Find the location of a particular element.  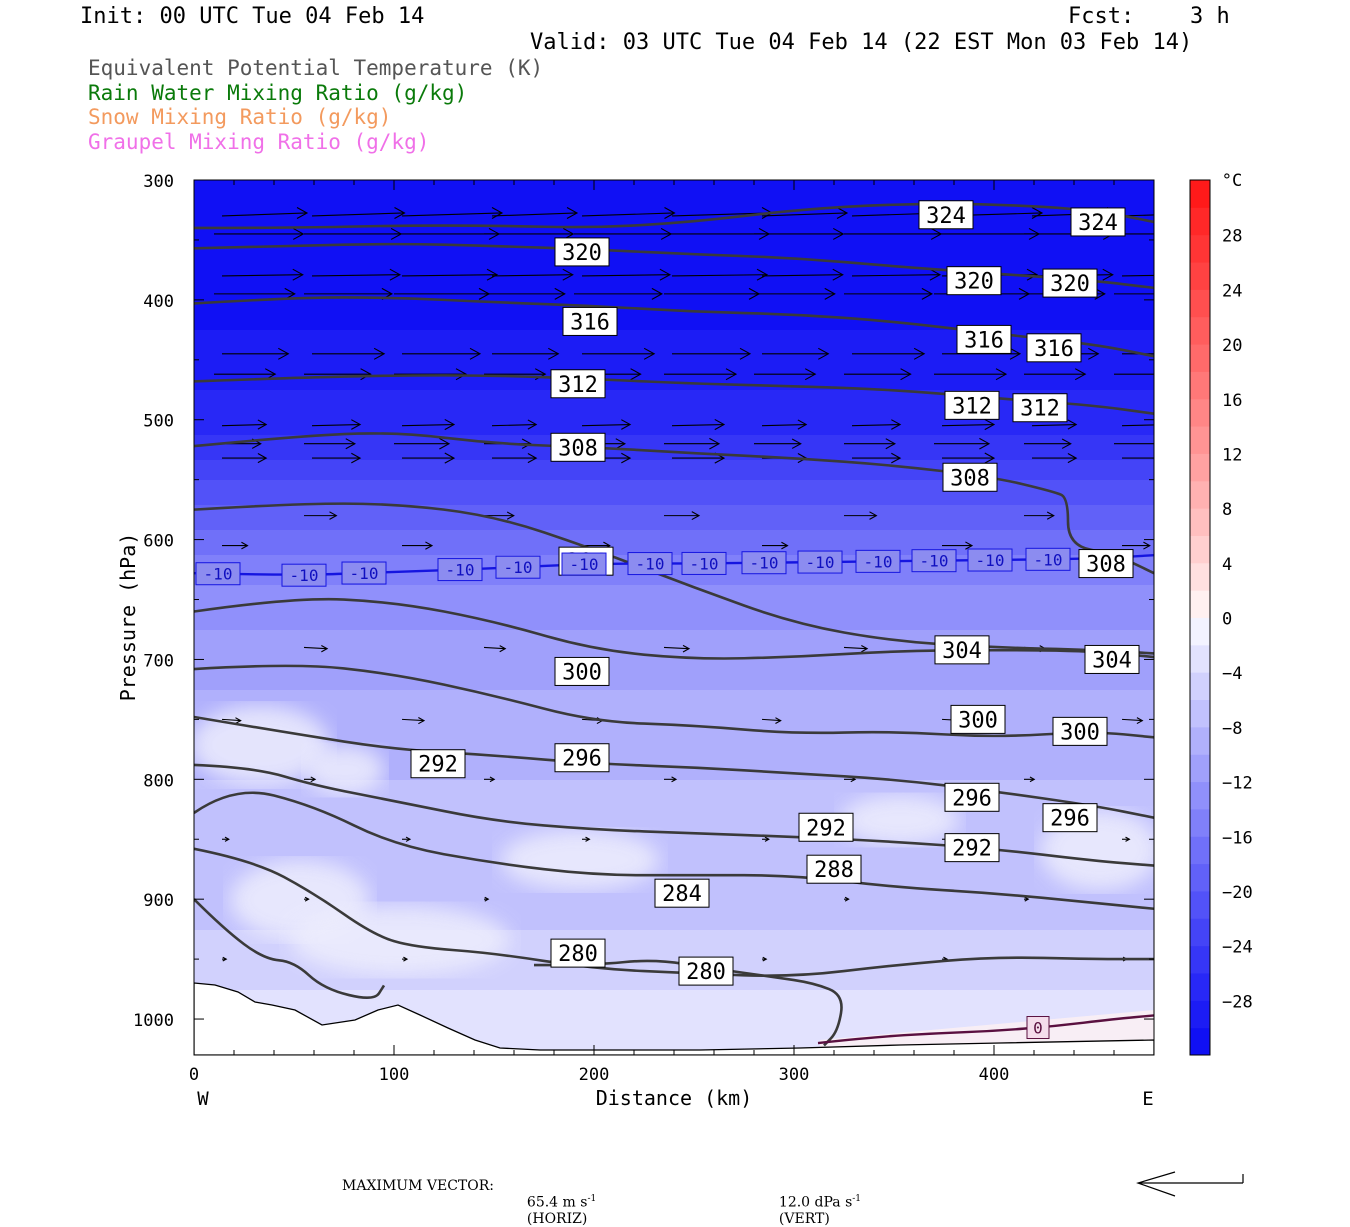

theta-e-label-320: 320 is located at coordinates (1070, 284).